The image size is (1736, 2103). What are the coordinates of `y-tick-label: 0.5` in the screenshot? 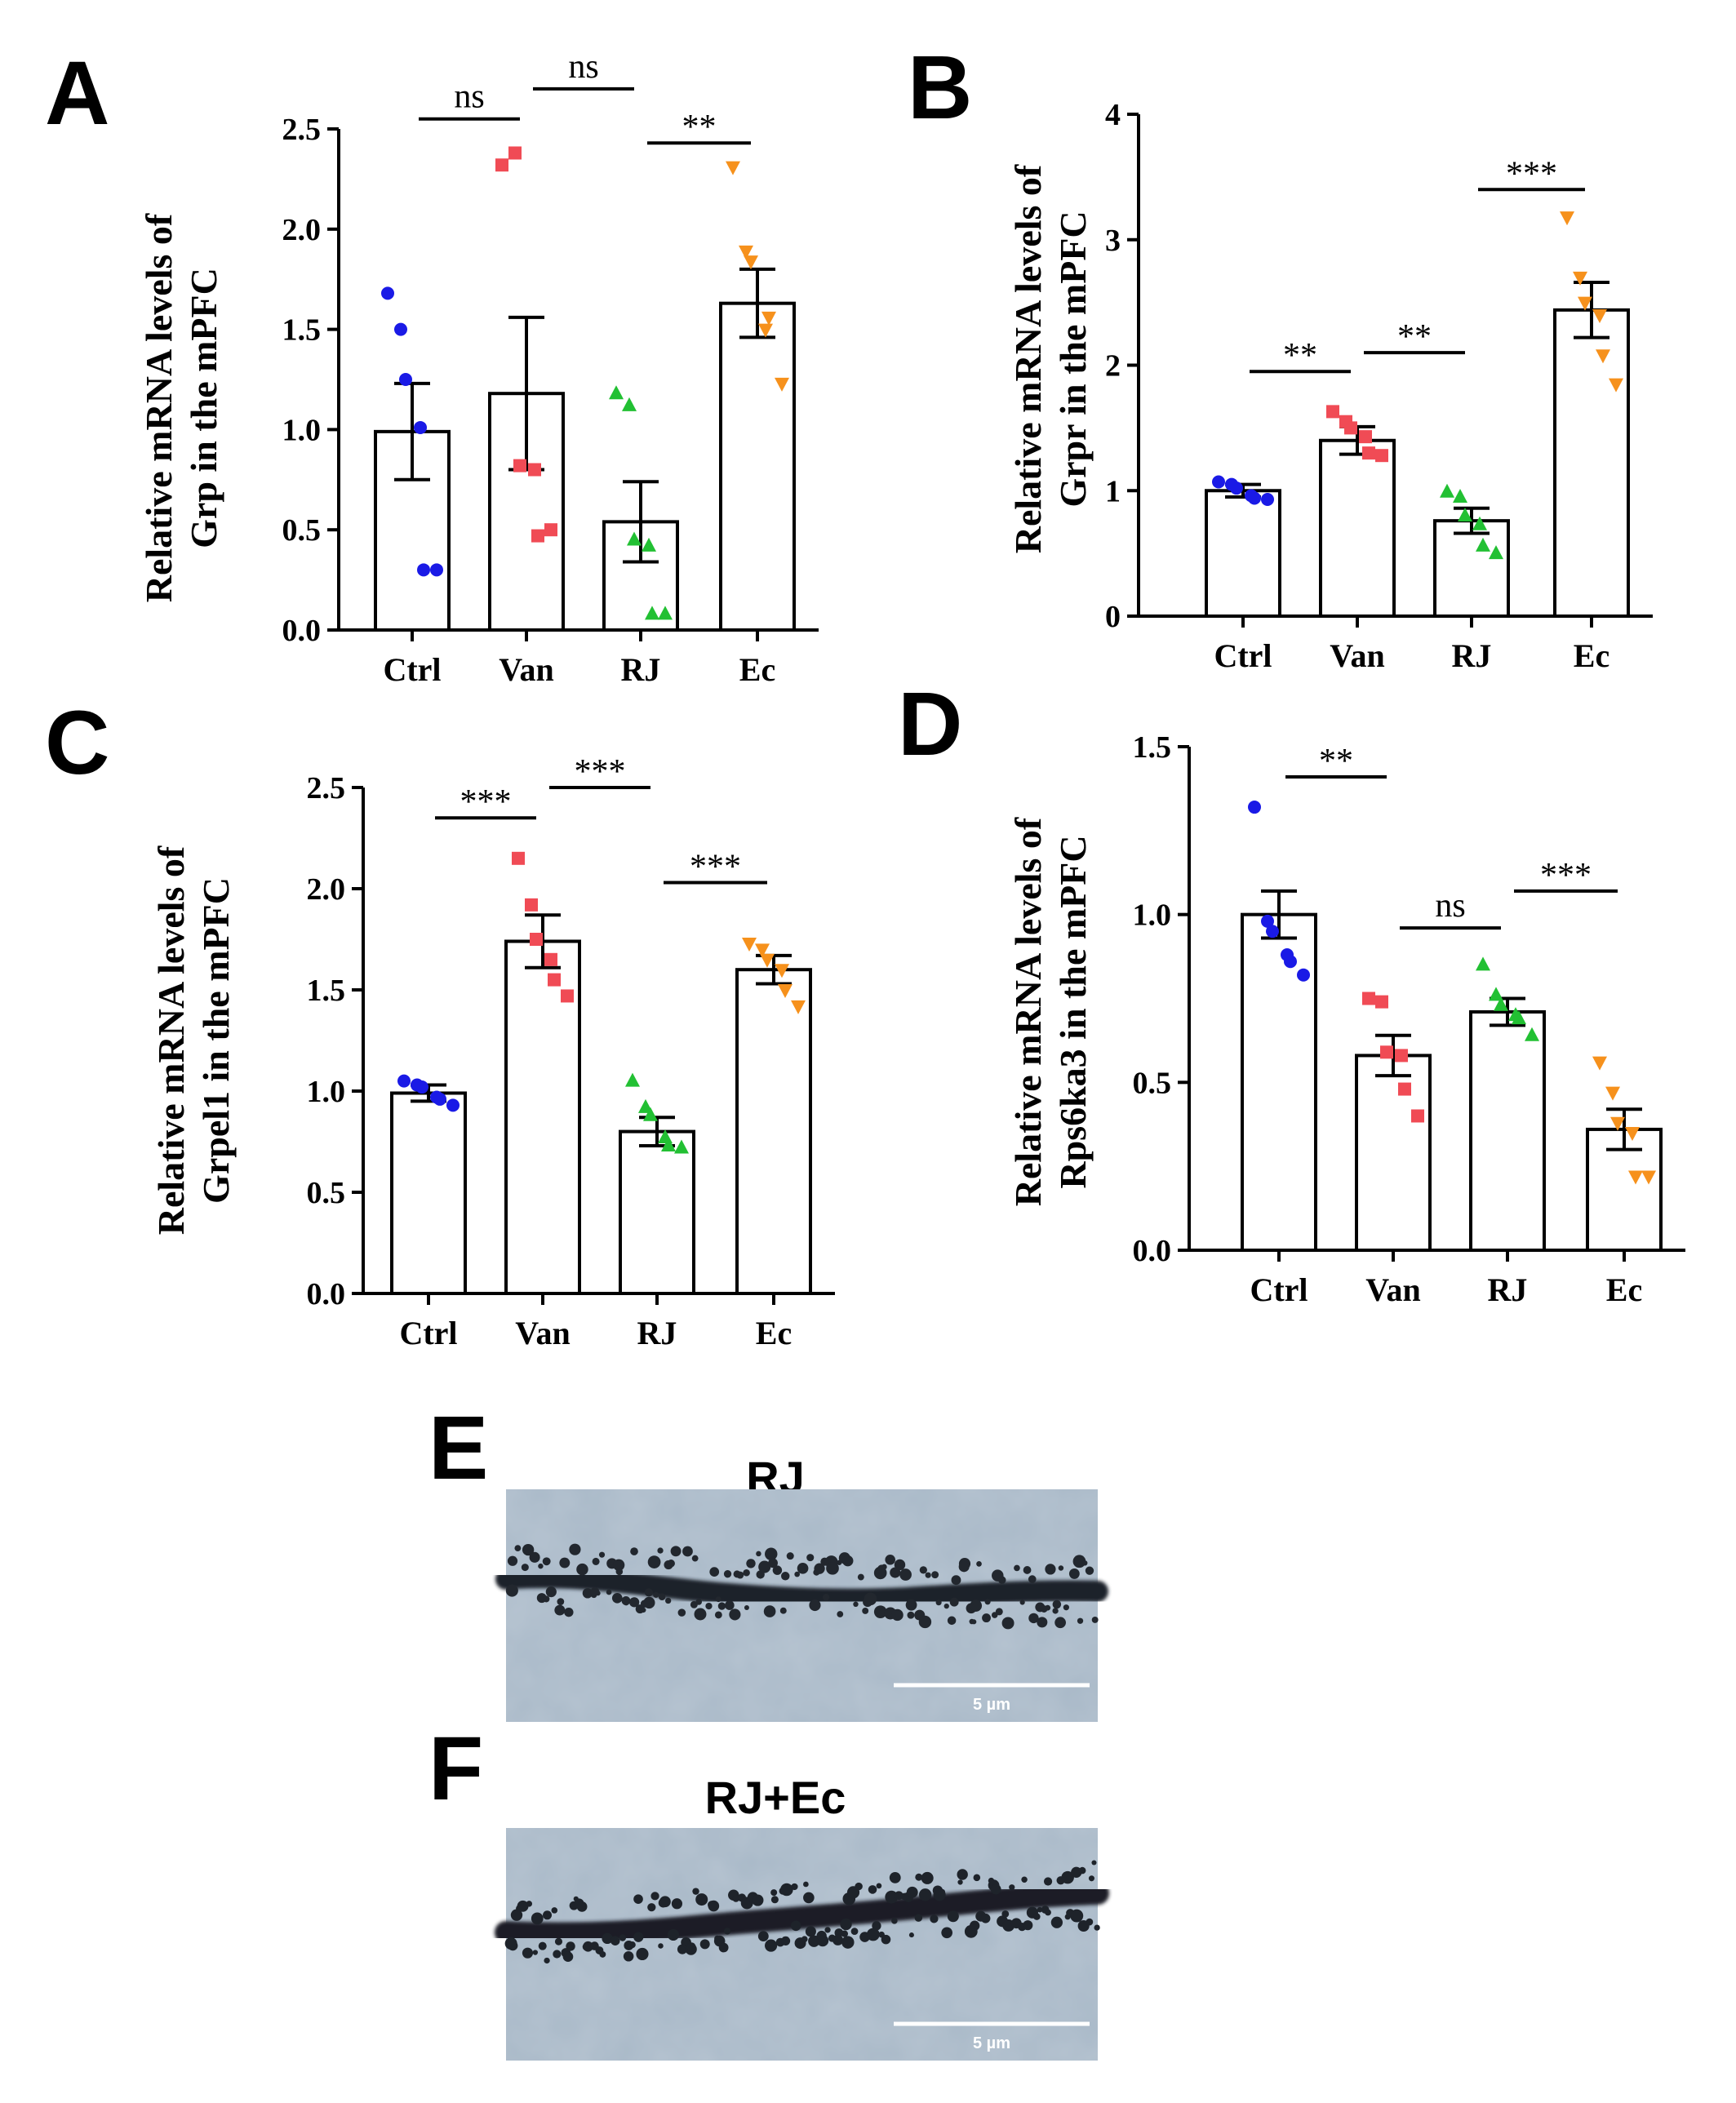 It's located at (302, 531).